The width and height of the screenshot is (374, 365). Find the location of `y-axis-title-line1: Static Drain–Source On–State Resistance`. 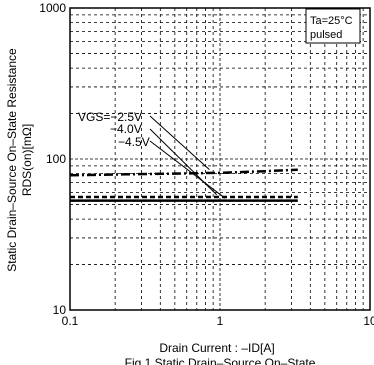

y-axis-title-line1: Static Drain–Source On–State Resistance is located at coordinates (12, 160).